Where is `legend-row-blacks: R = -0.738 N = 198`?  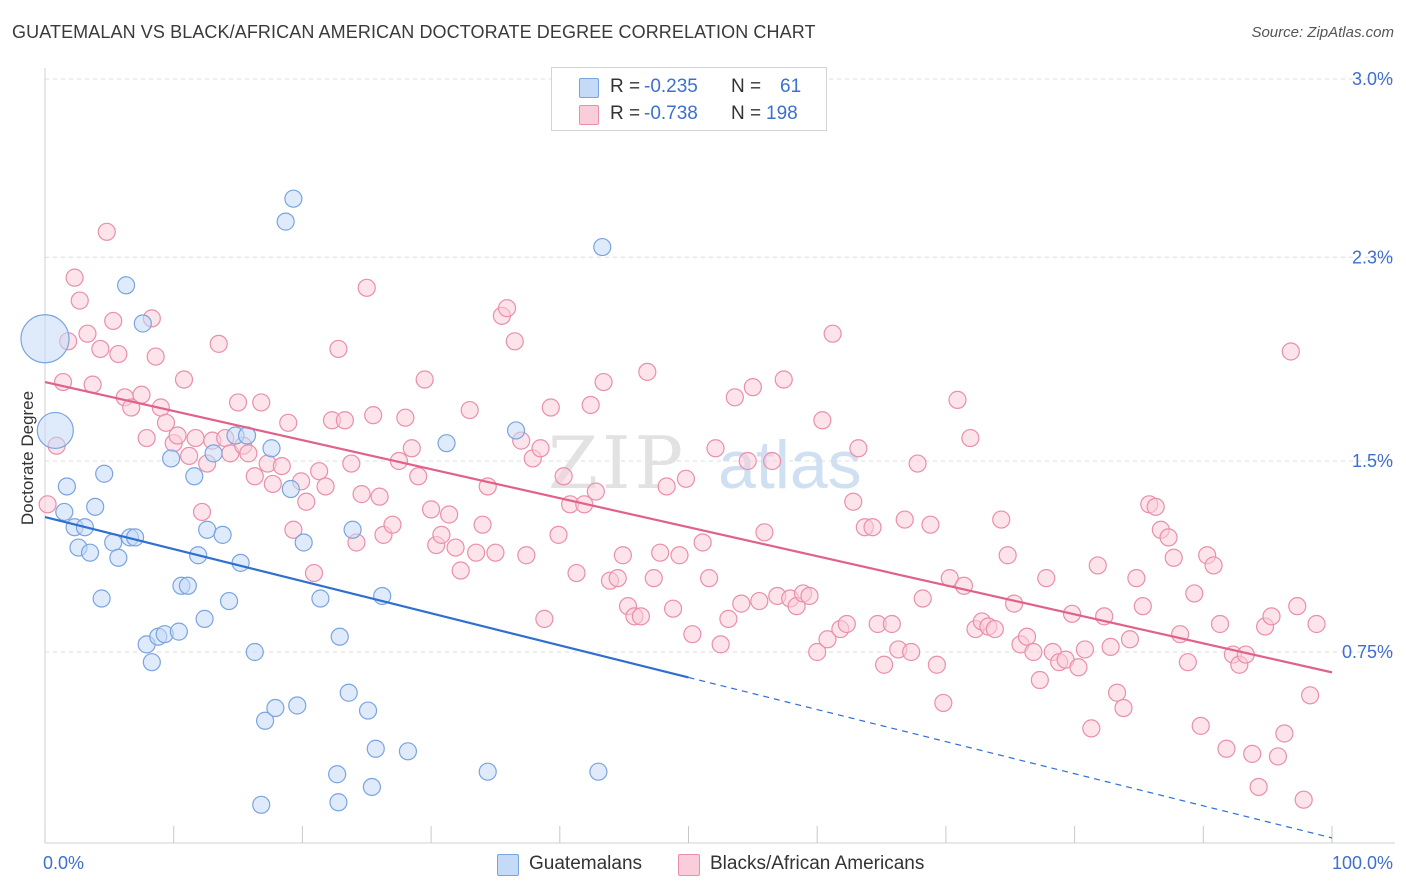 legend-row-blacks: R = -0.738 N = 198 is located at coordinates (689, 114).